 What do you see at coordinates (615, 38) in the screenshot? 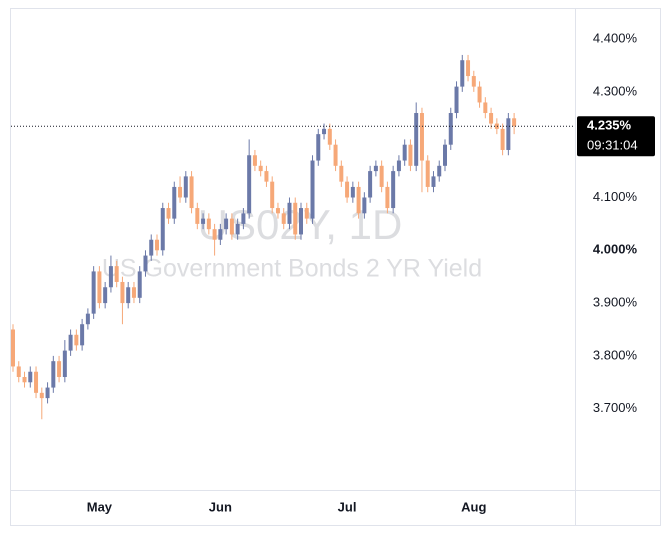
I see `y-tick-label: 4.400%` at bounding box center [615, 38].